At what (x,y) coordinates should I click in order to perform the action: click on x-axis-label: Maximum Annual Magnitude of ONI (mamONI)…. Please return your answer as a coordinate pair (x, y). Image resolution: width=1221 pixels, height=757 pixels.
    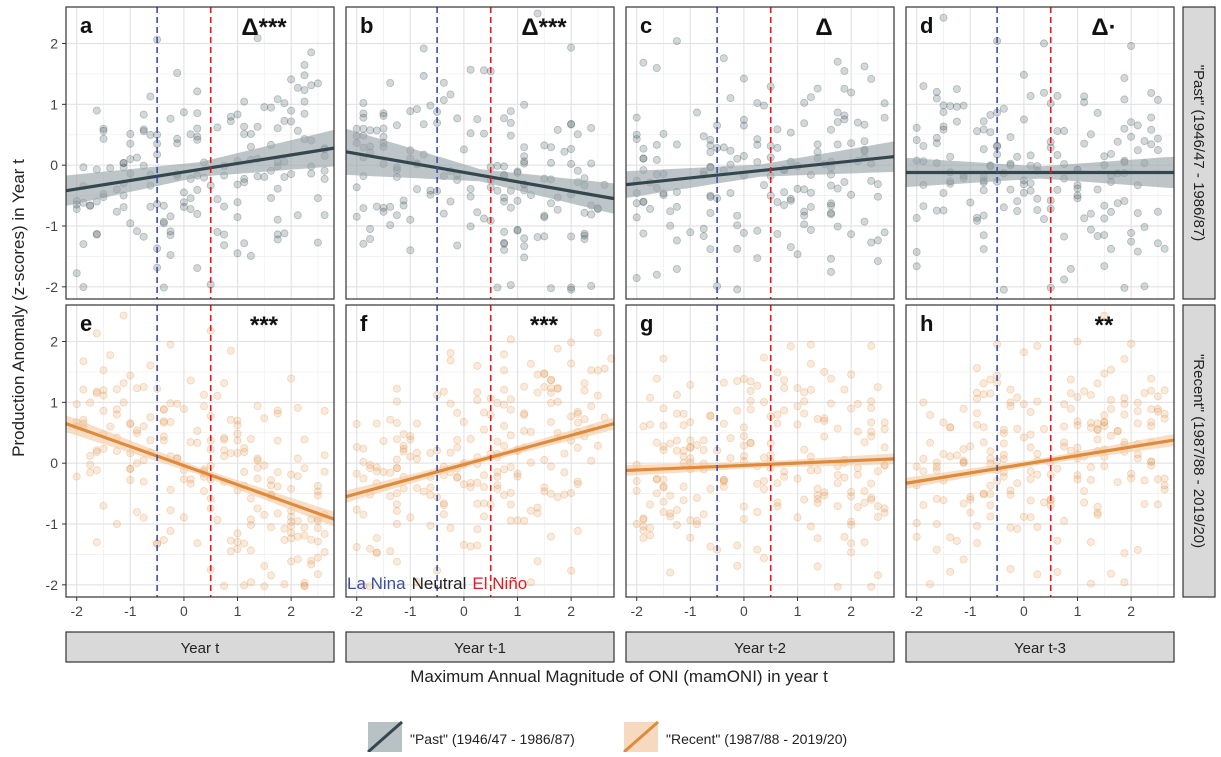
    Looking at the image, I should click on (619, 676).